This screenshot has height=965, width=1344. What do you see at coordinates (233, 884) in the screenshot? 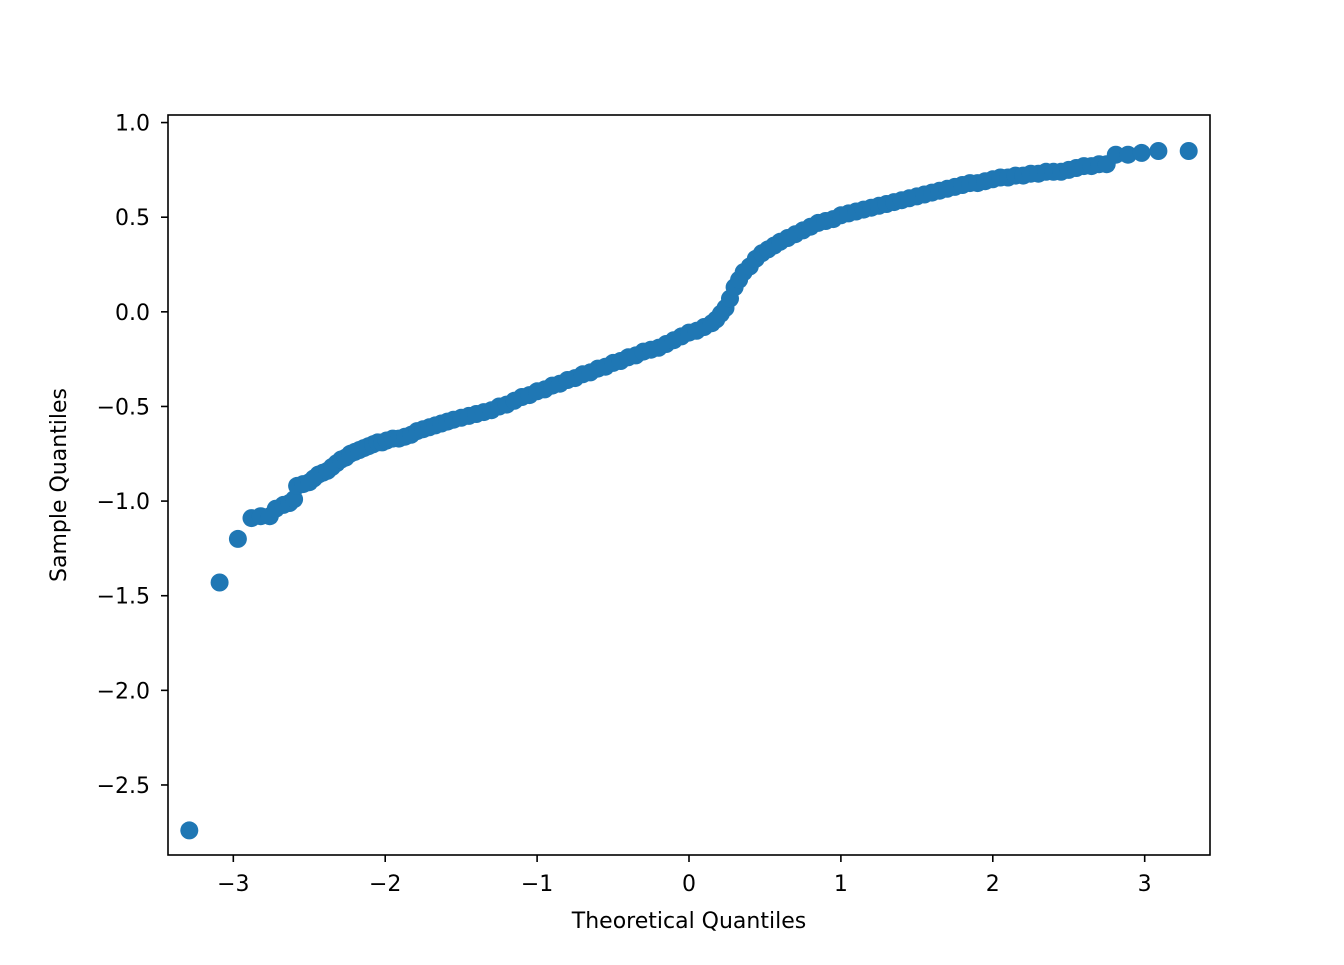
I see `x-tick-label: −3` at bounding box center [233, 884].